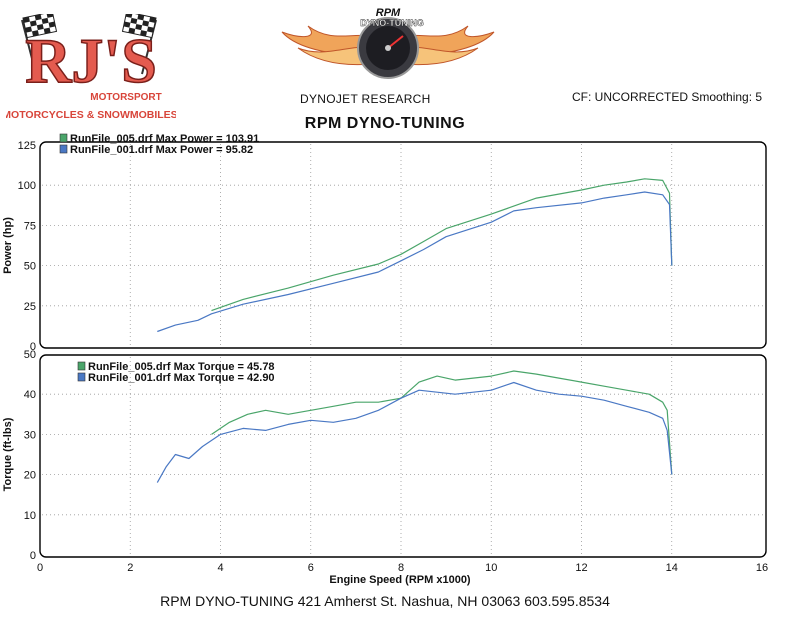  Describe the element at coordinates (30, 516) in the screenshot. I see `y-tick-label: 10` at that location.